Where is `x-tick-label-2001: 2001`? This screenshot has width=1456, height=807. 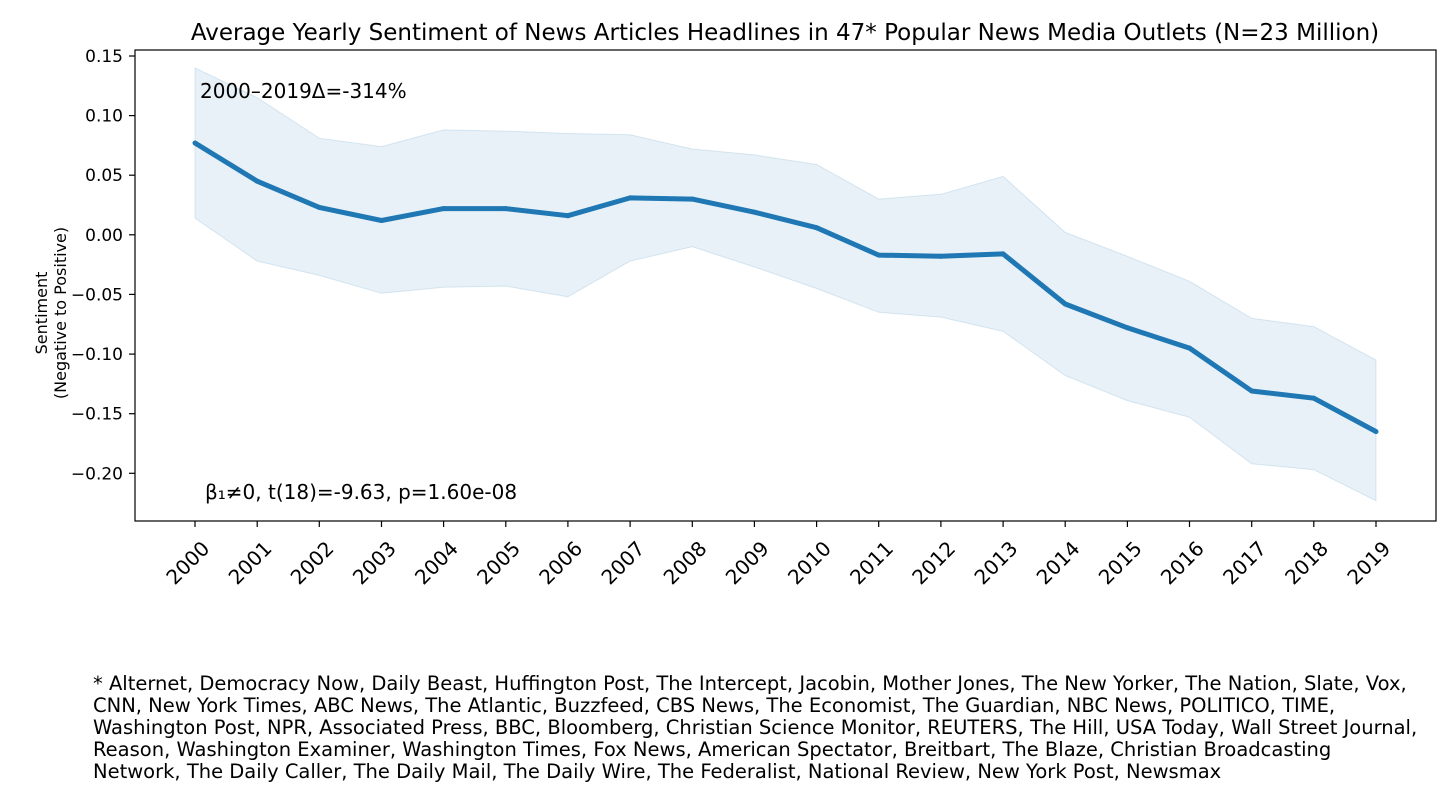 x-tick-label-2001: 2001 is located at coordinates (250, 562).